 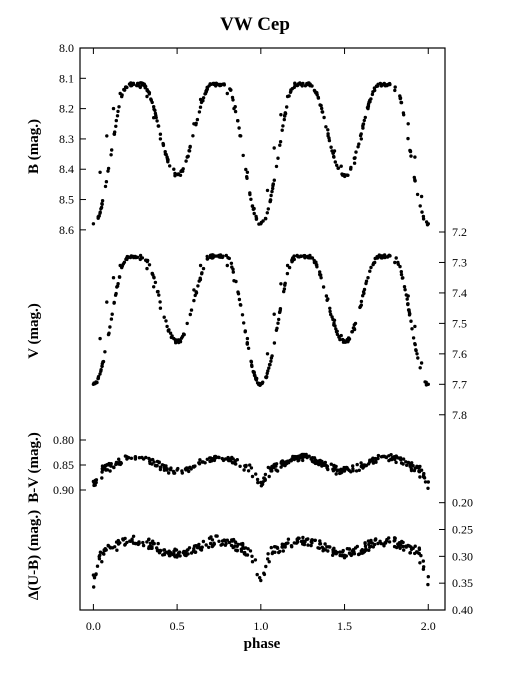 I want to click on y-tick-label: 0.35, so click(x=462, y=583).